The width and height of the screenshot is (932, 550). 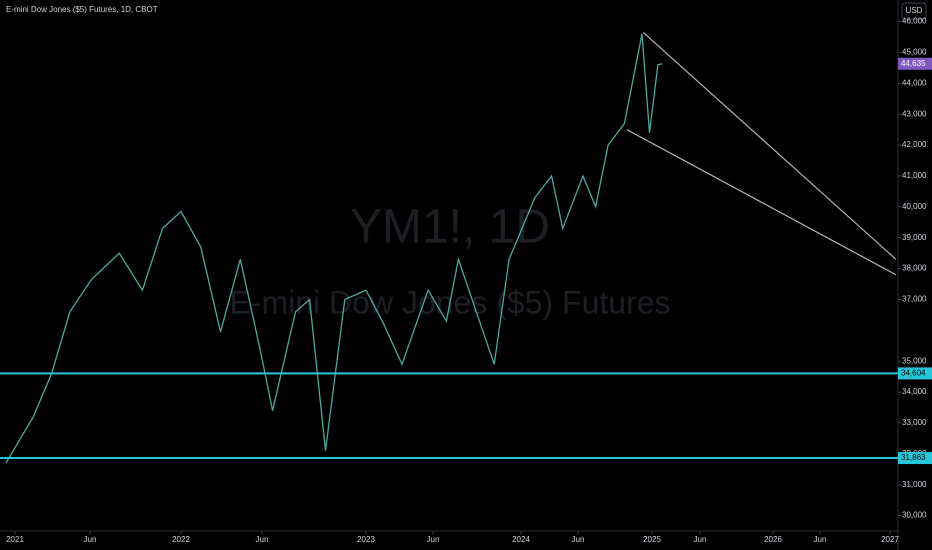 I want to click on header: E-mini Dow Jones ($5) Futures, 1D, CBOT, so click(x=82, y=9).